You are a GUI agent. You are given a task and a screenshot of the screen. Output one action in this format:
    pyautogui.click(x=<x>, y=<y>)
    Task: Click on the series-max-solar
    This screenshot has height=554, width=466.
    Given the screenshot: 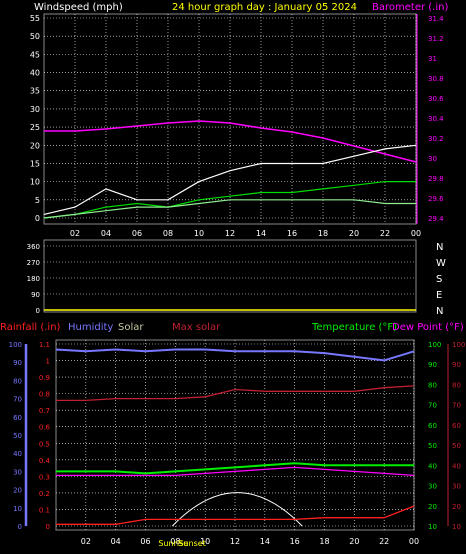 What is the action you would take?
    pyautogui.click(x=235, y=393)
    